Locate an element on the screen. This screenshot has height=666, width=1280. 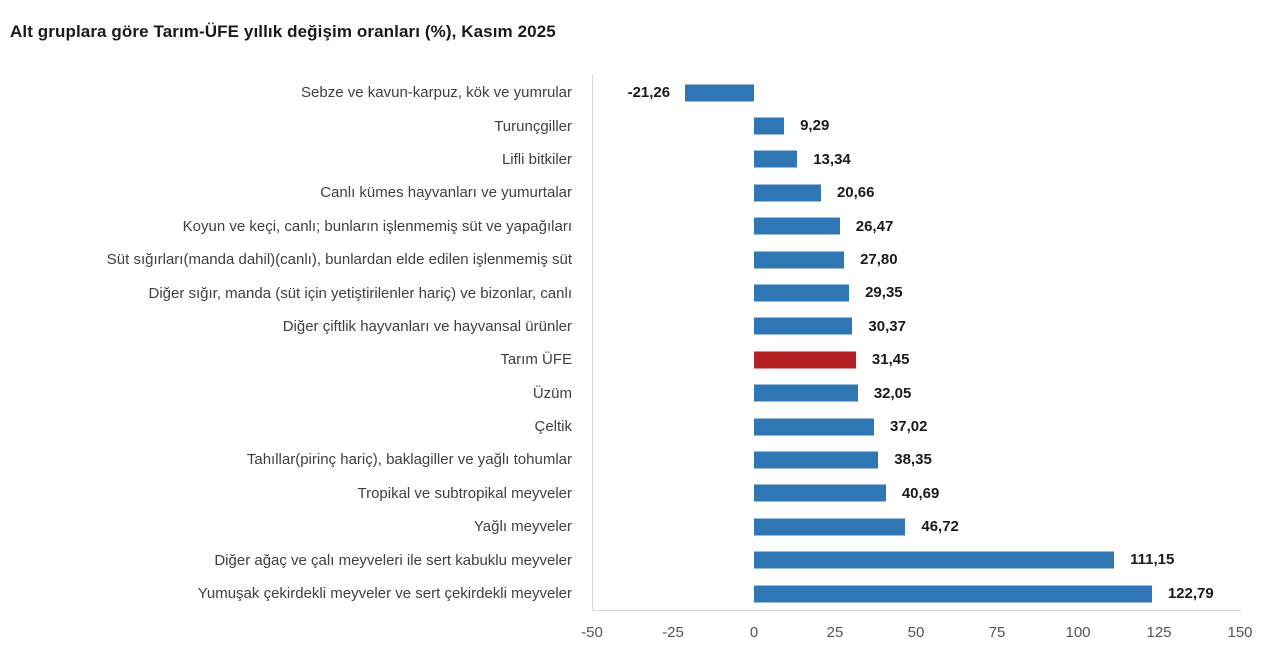
row-plot: 27,80 is located at coordinates (916, 259).